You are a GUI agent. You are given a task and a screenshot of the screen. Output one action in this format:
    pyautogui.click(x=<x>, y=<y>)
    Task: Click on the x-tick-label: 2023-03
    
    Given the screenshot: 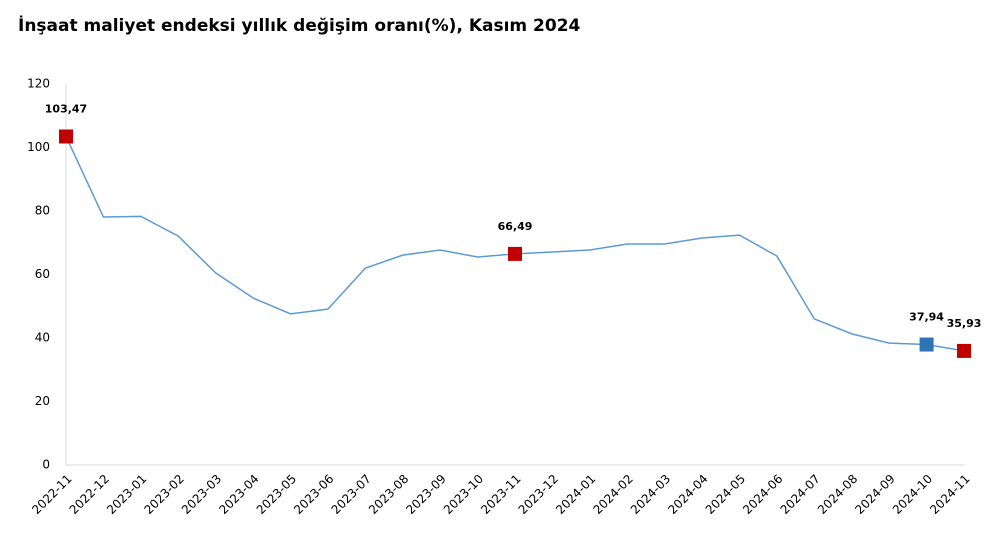 What is the action you would take?
    pyautogui.click(x=201, y=494)
    